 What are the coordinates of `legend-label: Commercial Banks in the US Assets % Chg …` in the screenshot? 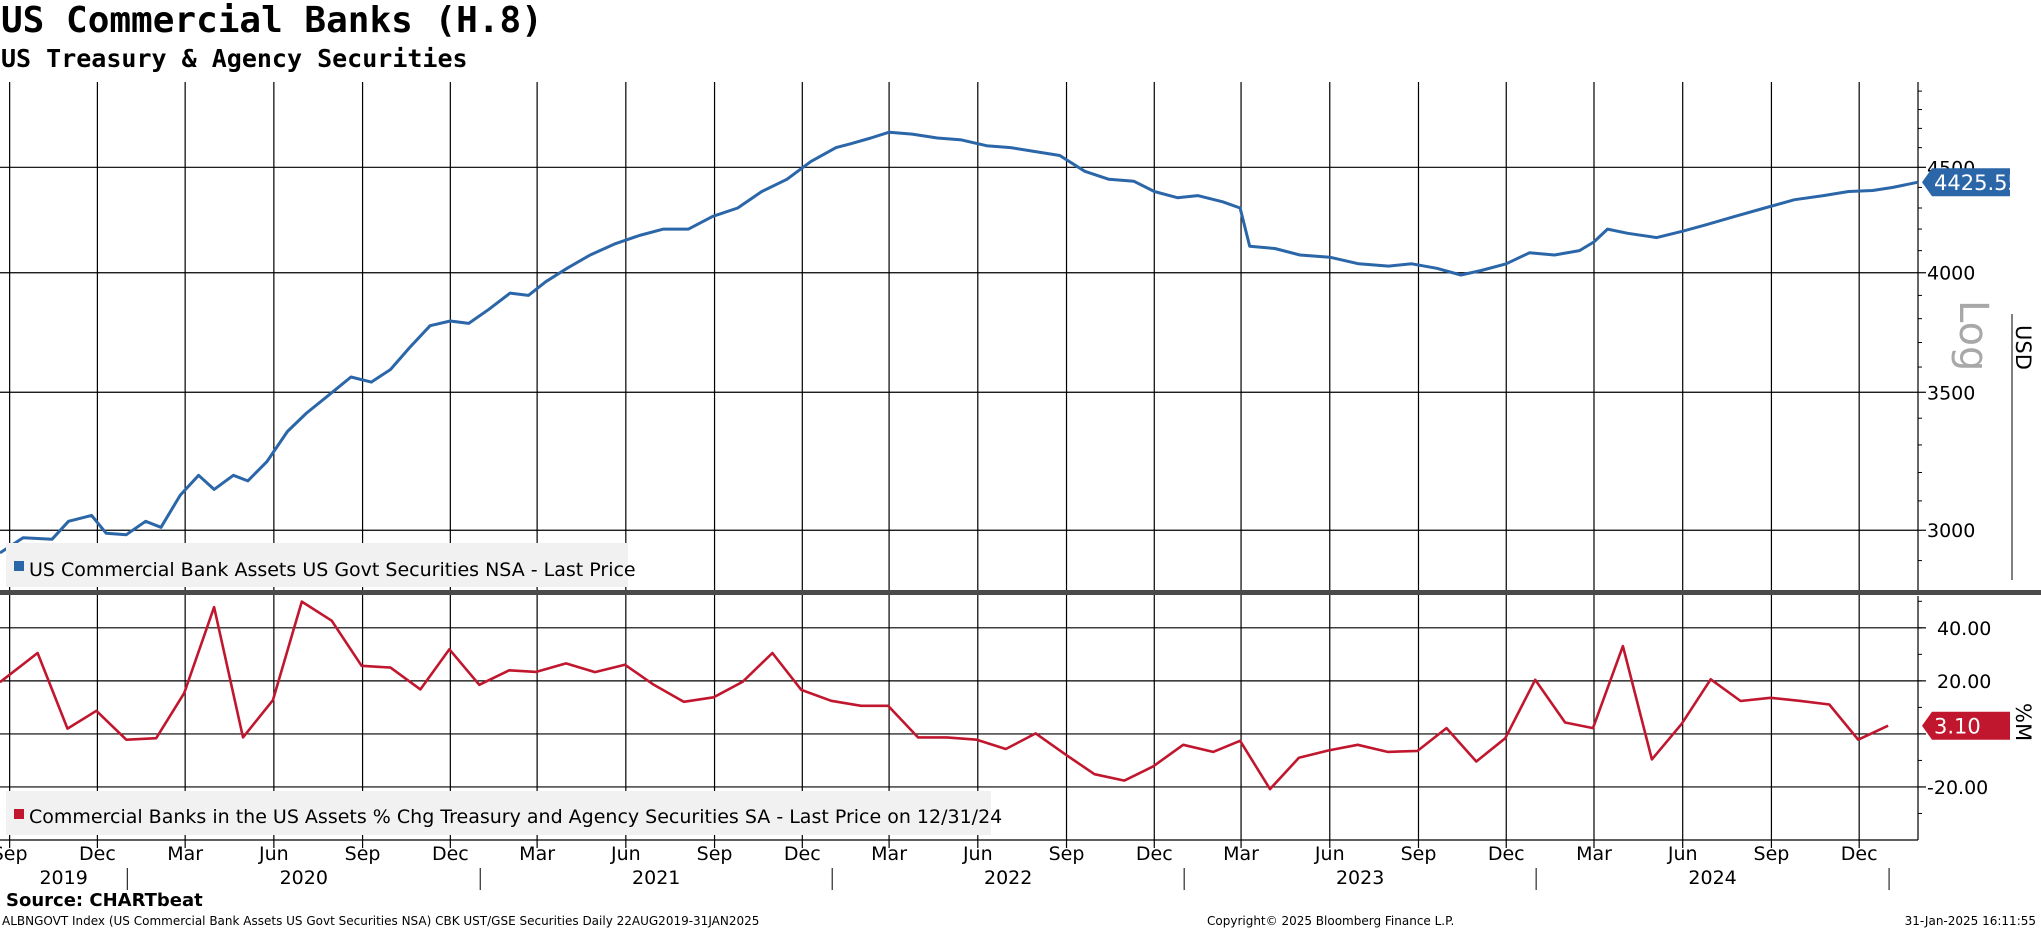 It's located at (515, 817).